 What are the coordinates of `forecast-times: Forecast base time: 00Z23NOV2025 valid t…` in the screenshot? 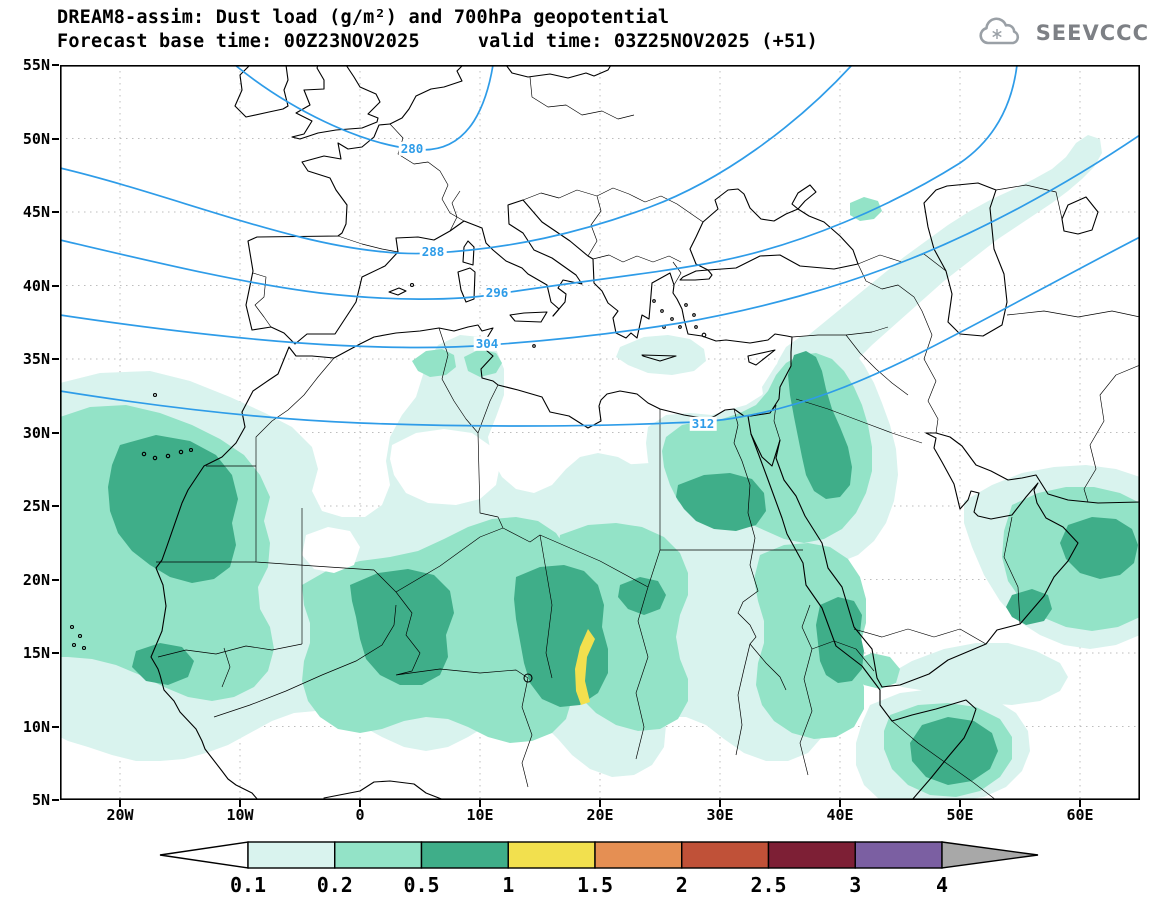 It's located at (437, 41).